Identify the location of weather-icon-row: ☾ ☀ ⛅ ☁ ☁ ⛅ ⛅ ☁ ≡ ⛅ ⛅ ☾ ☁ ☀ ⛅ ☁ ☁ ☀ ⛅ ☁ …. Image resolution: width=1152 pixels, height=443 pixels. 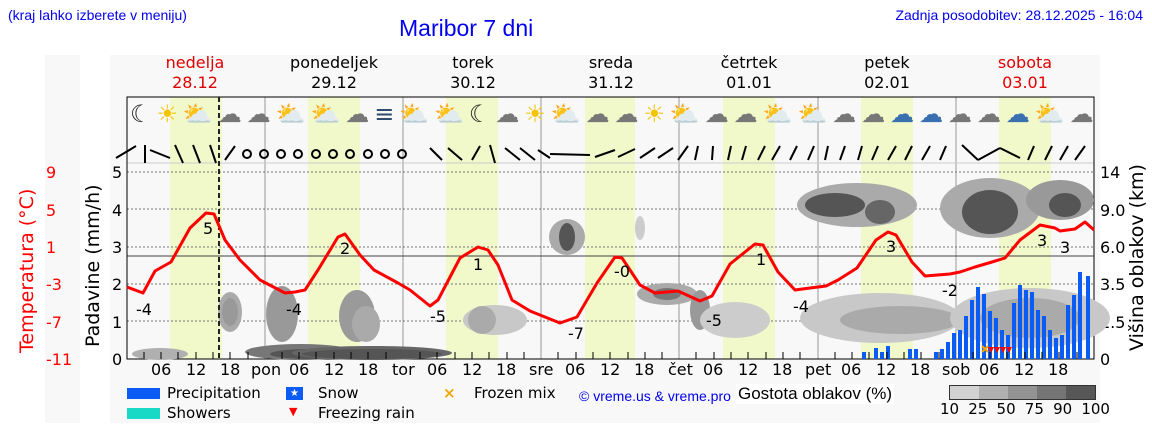
(612, 114).